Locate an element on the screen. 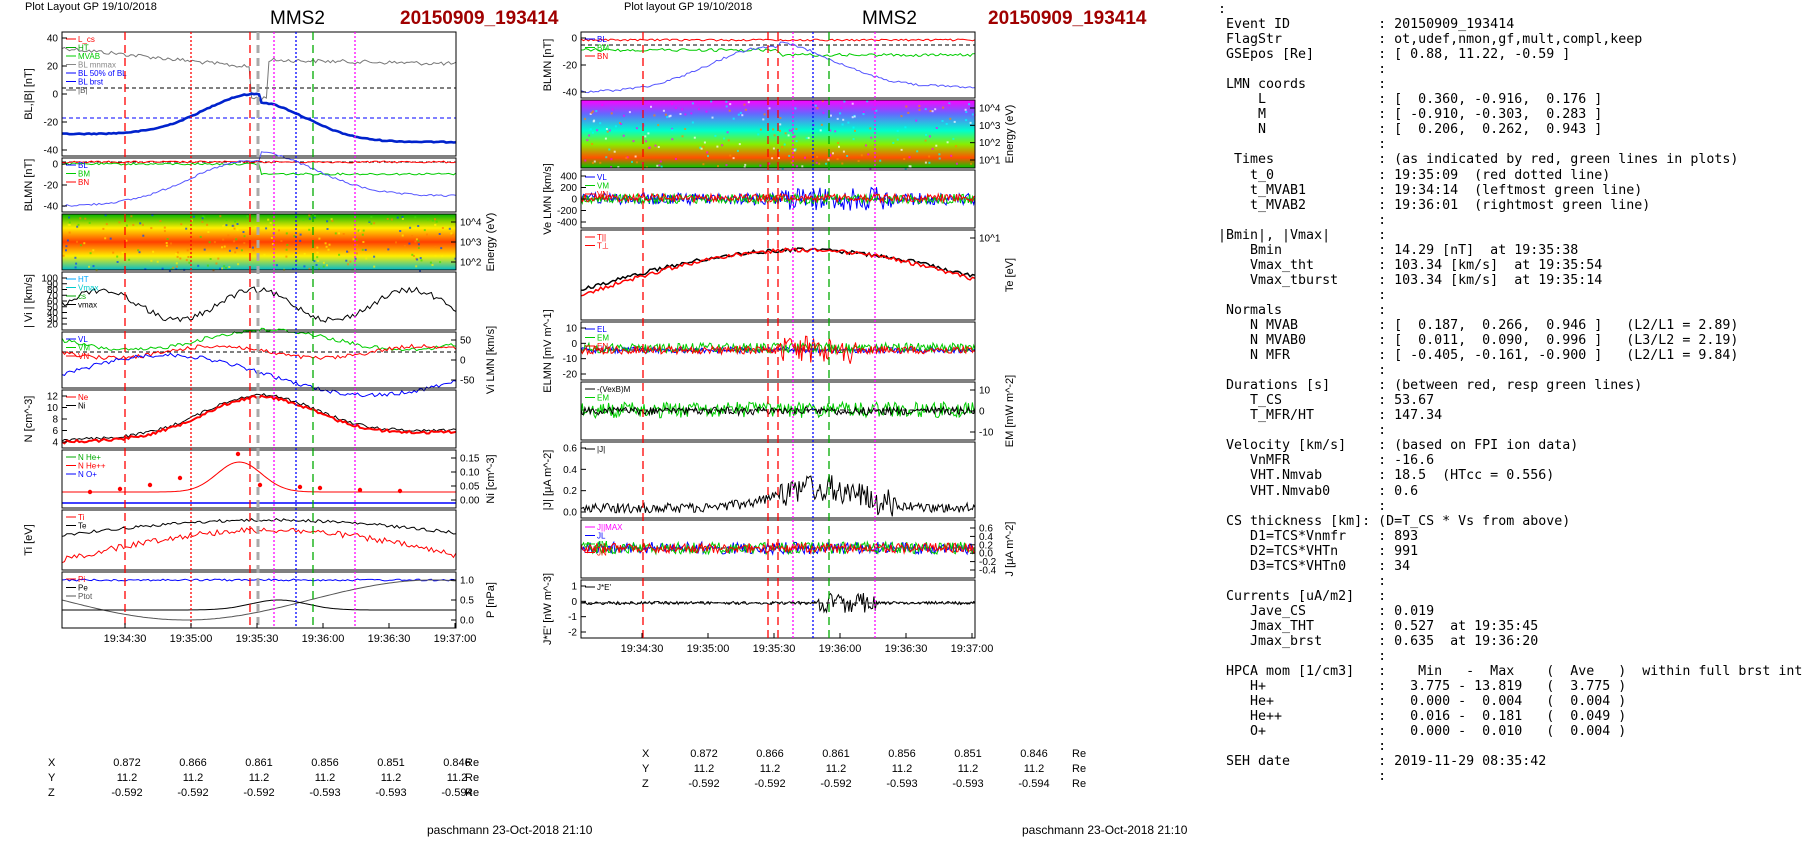 This screenshot has width=1804, height=841. legend-label: |J| is located at coordinates (601, 449).